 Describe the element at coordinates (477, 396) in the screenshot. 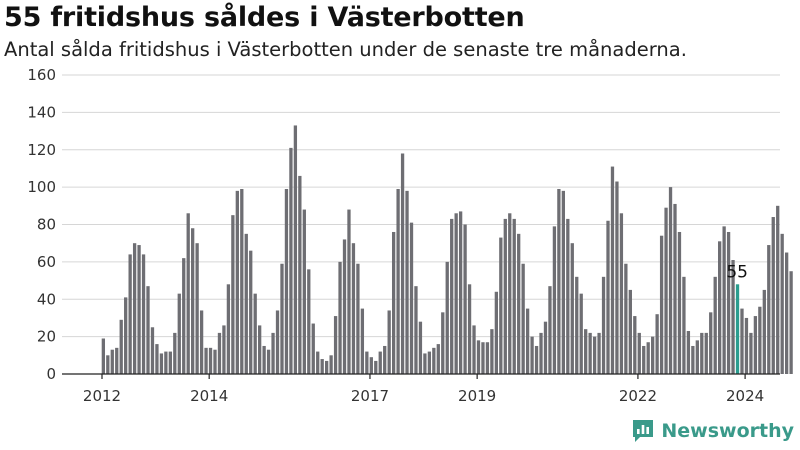

I see `x-tick-label: 2019` at that location.